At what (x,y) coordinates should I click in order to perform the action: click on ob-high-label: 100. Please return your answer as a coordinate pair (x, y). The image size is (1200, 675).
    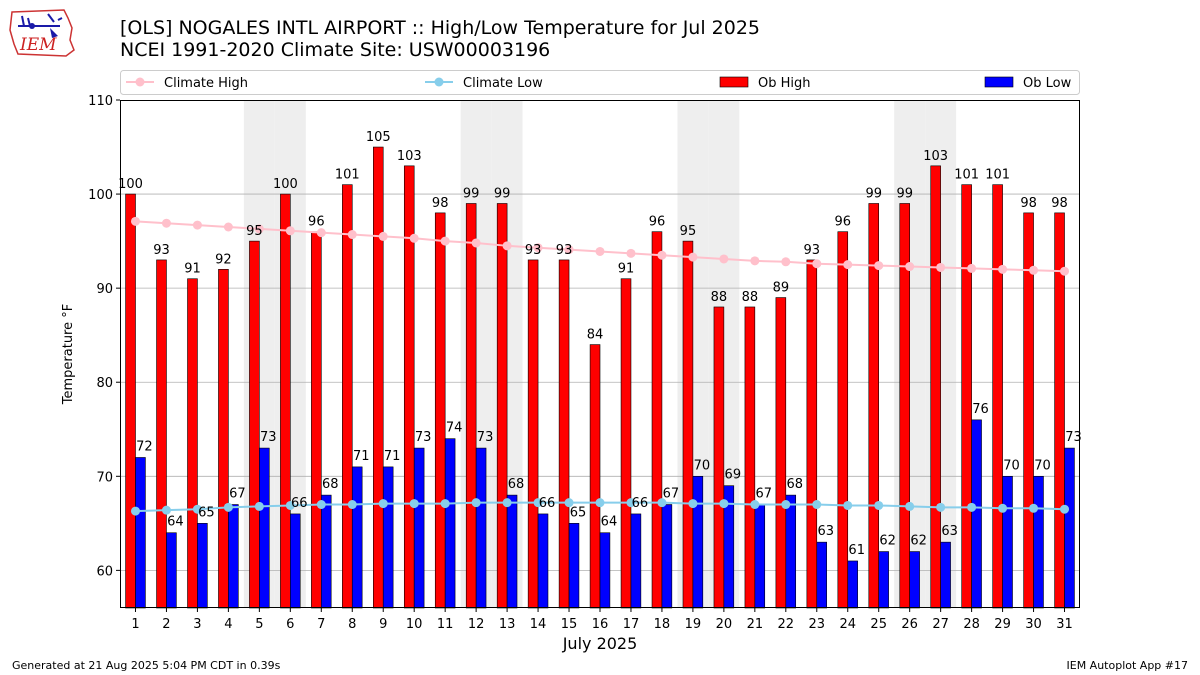
    Looking at the image, I should click on (285, 184).